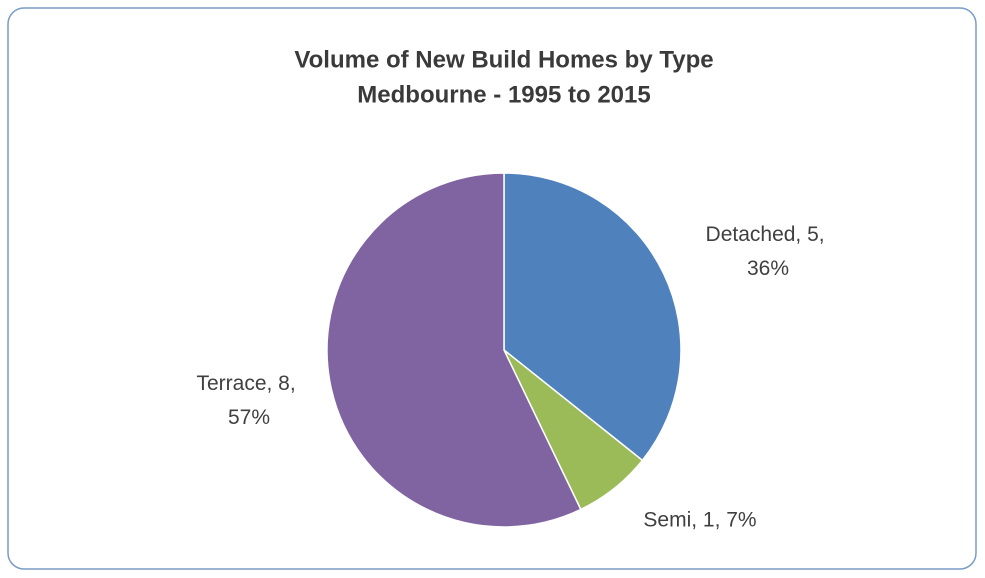  Describe the element at coordinates (768, 251) in the screenshot. I see `data-label: Detached, 5, 36%` at that location.